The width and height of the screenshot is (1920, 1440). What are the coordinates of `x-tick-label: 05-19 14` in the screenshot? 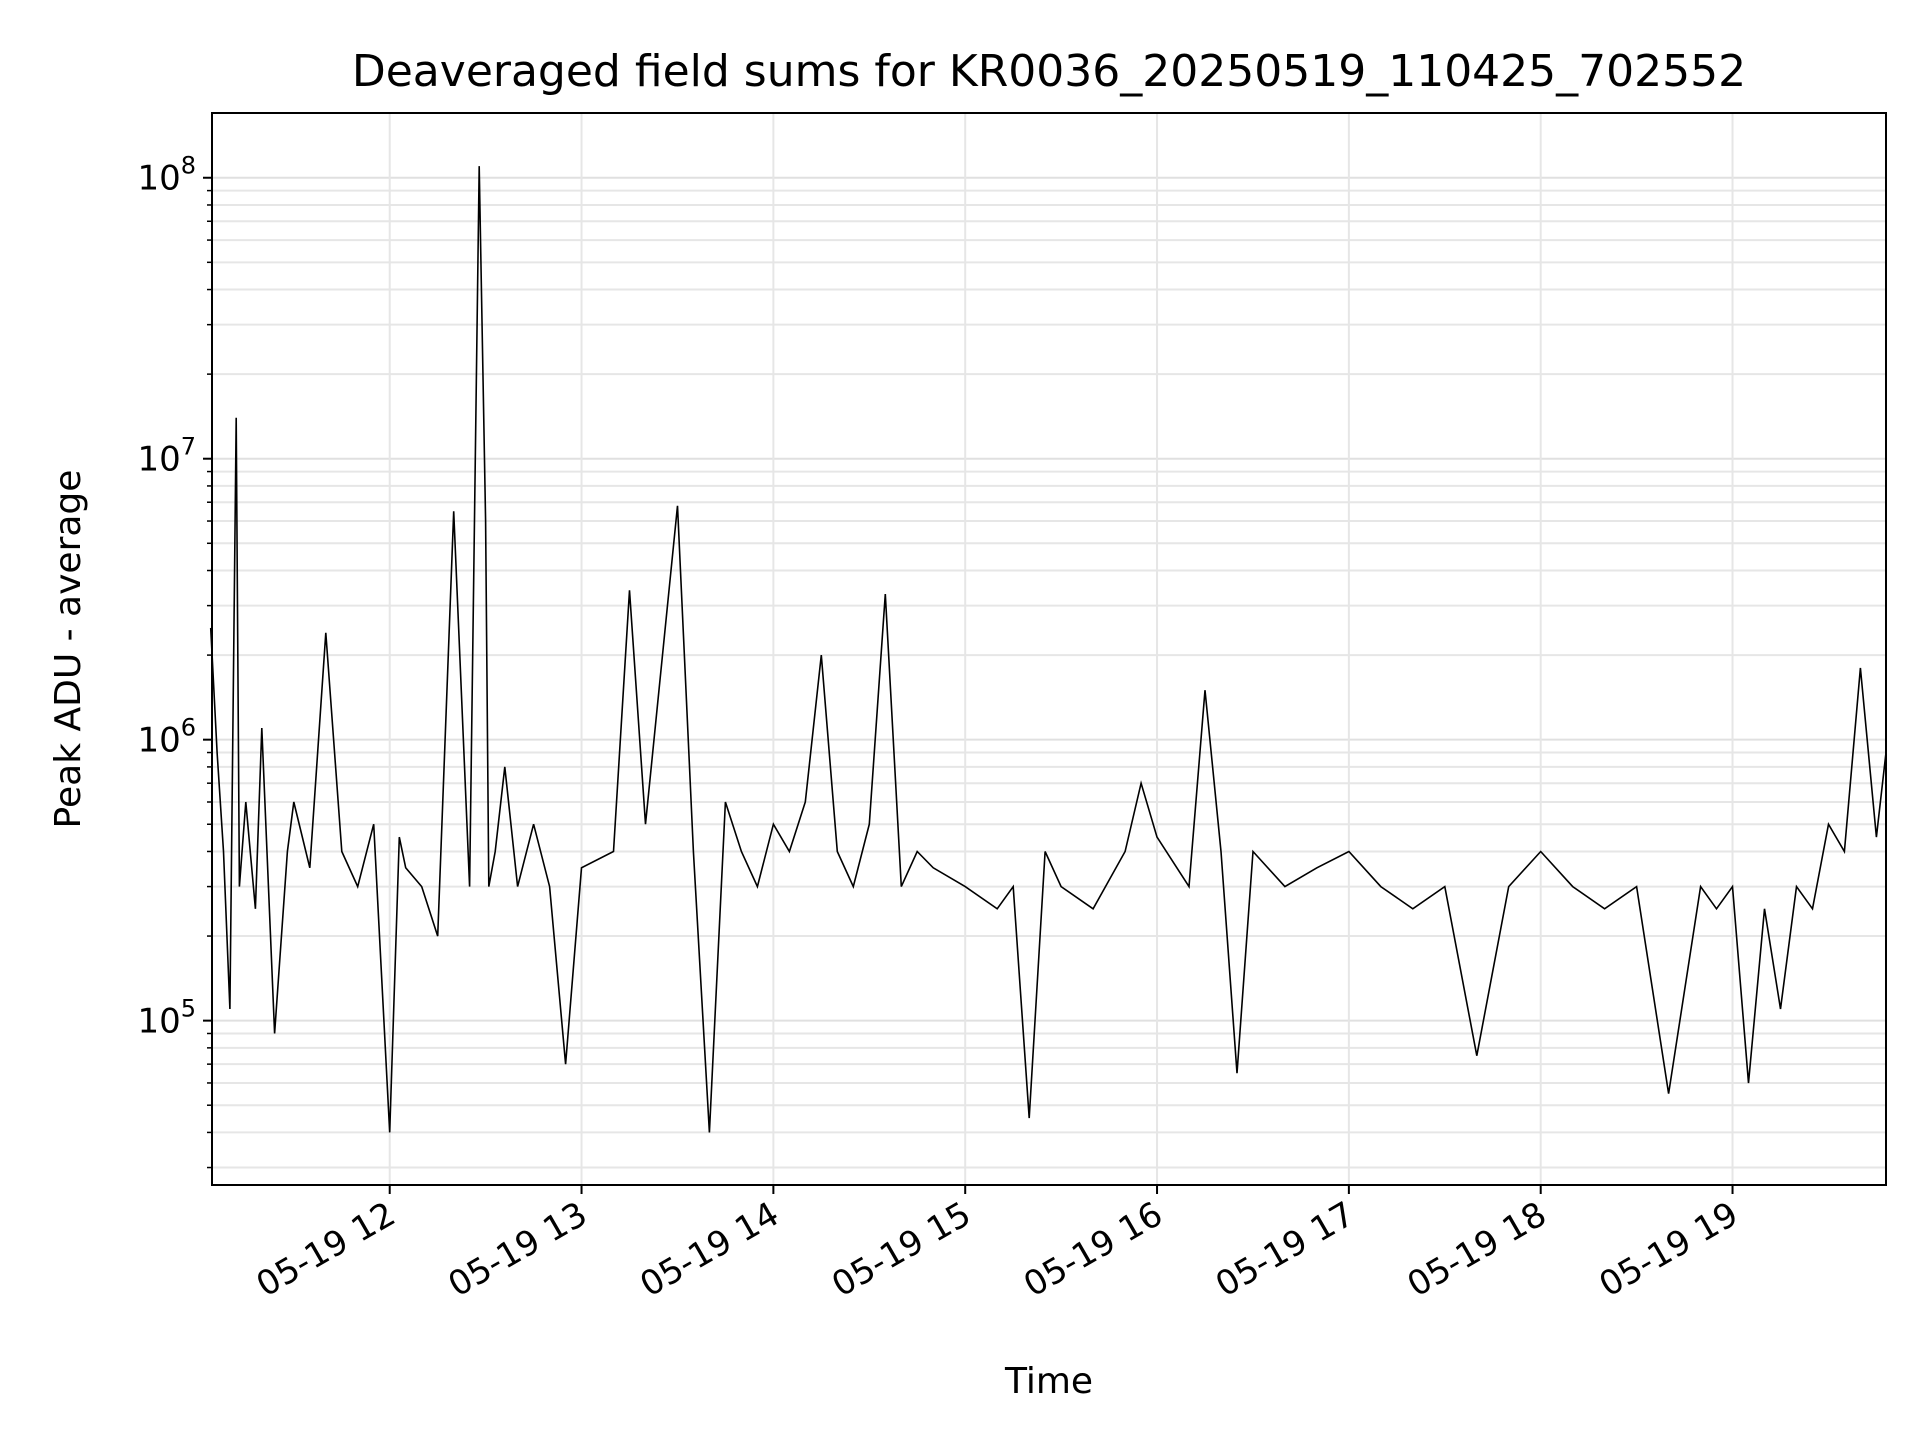 It's located at (709, 1249).